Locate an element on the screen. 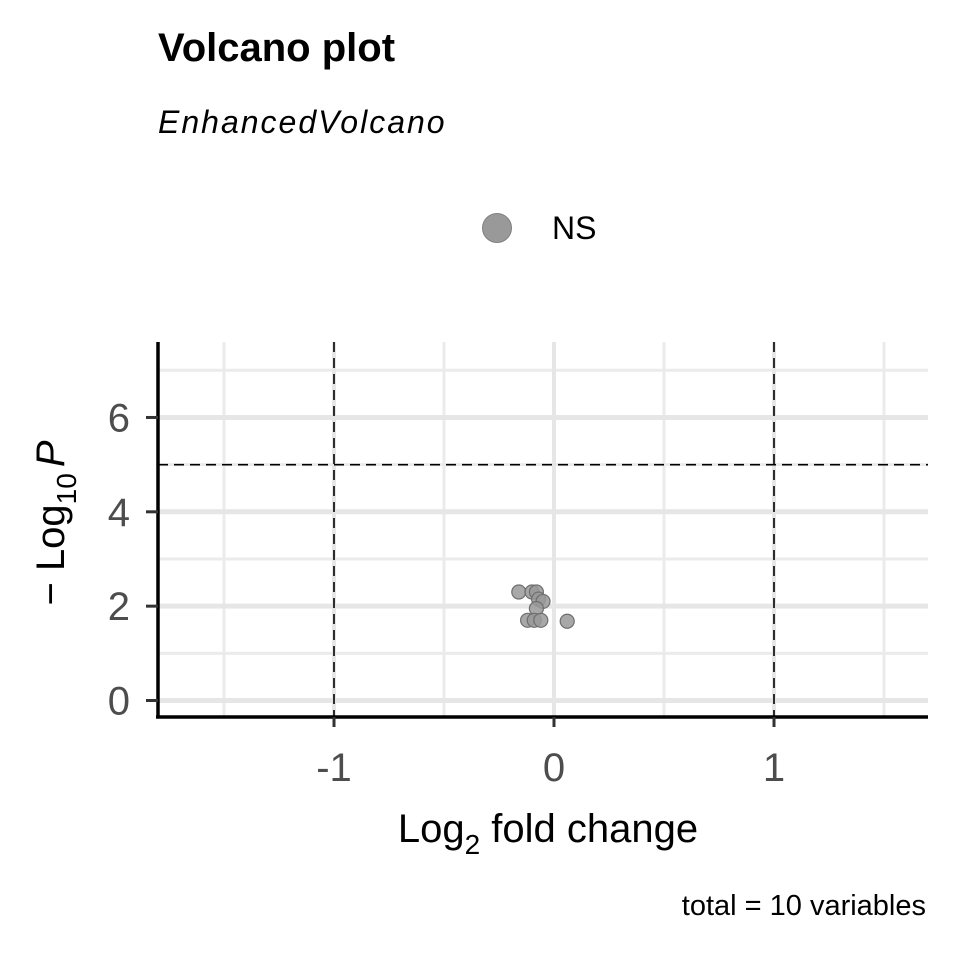  y-tick-label-2: 4 is located at coordinates (119, 513).